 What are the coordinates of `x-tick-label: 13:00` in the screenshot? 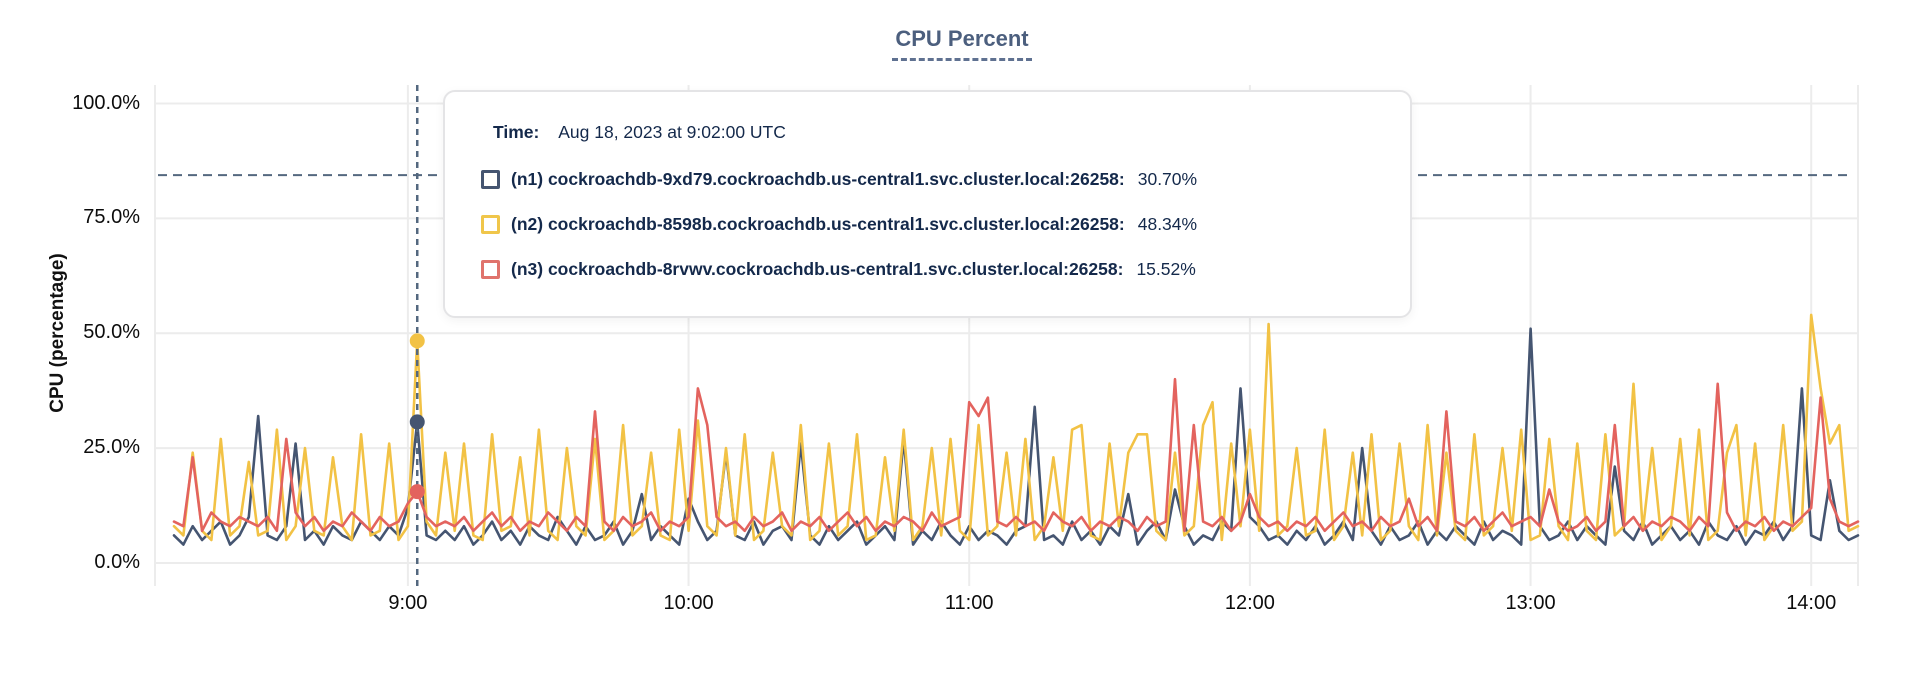 It's located at (1530, 603).